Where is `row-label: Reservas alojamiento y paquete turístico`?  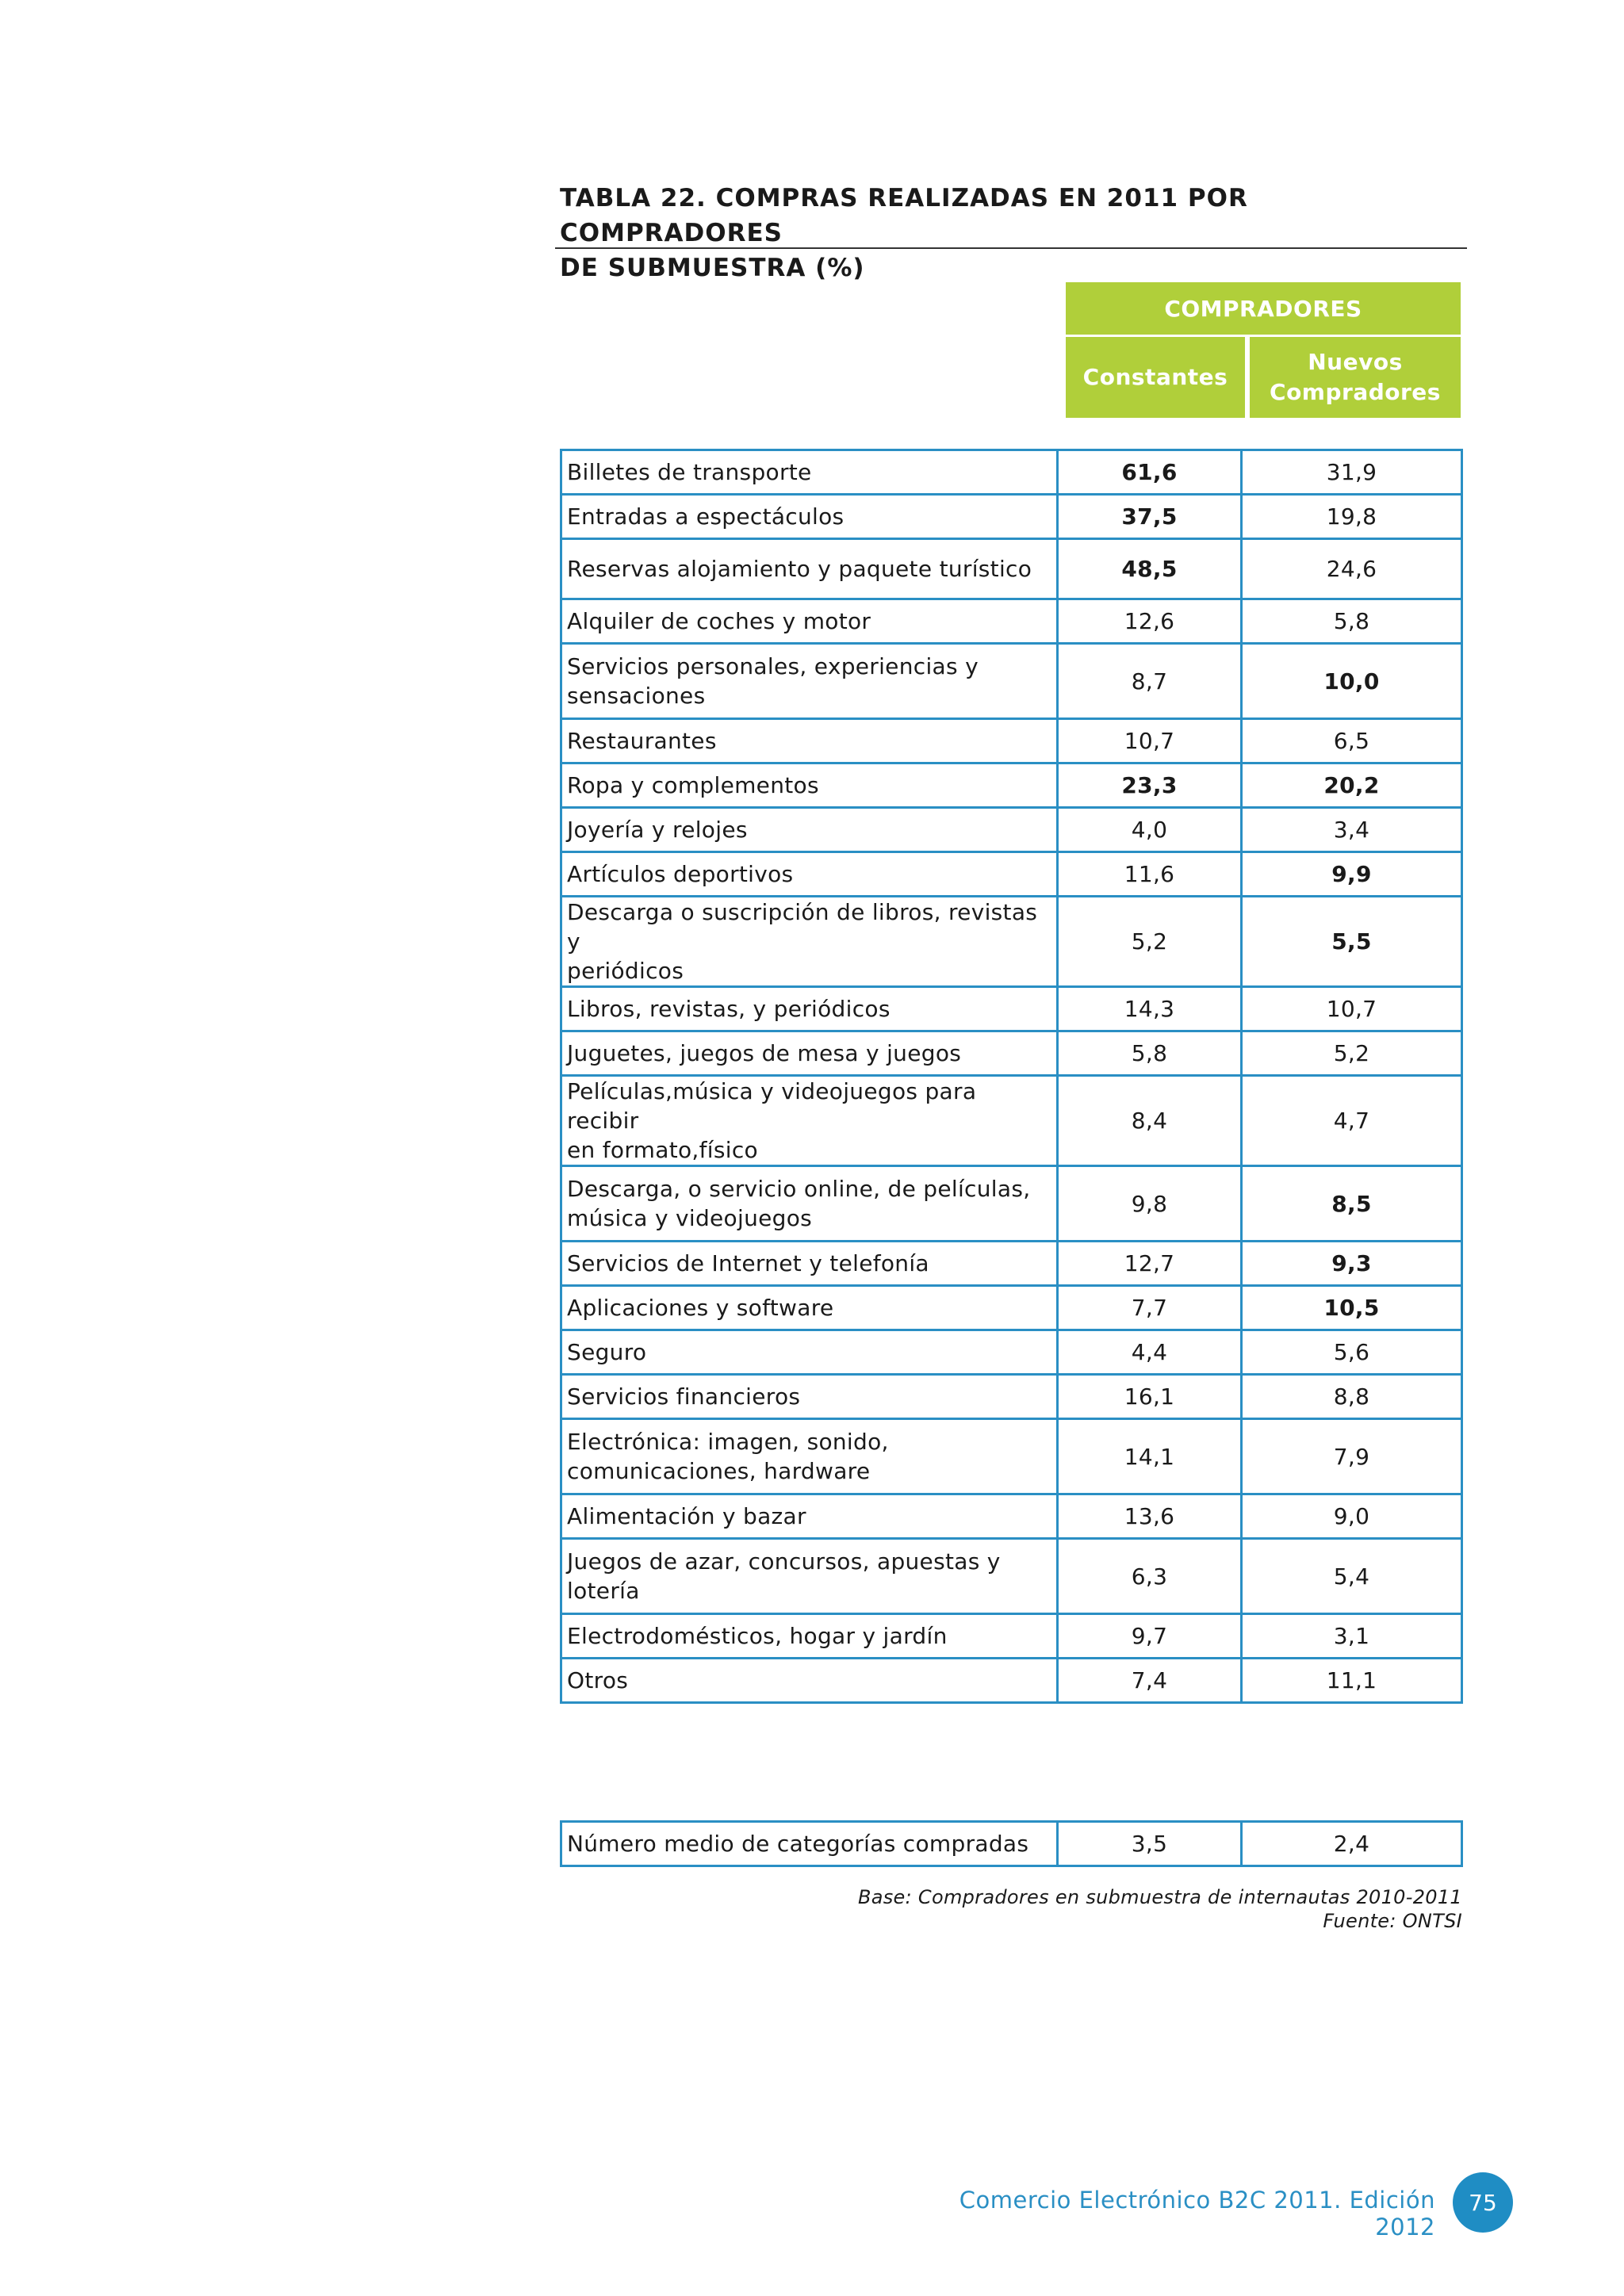
row-label: Reservas alojamiento y paquete turístico is located at coordinates (809, 569).